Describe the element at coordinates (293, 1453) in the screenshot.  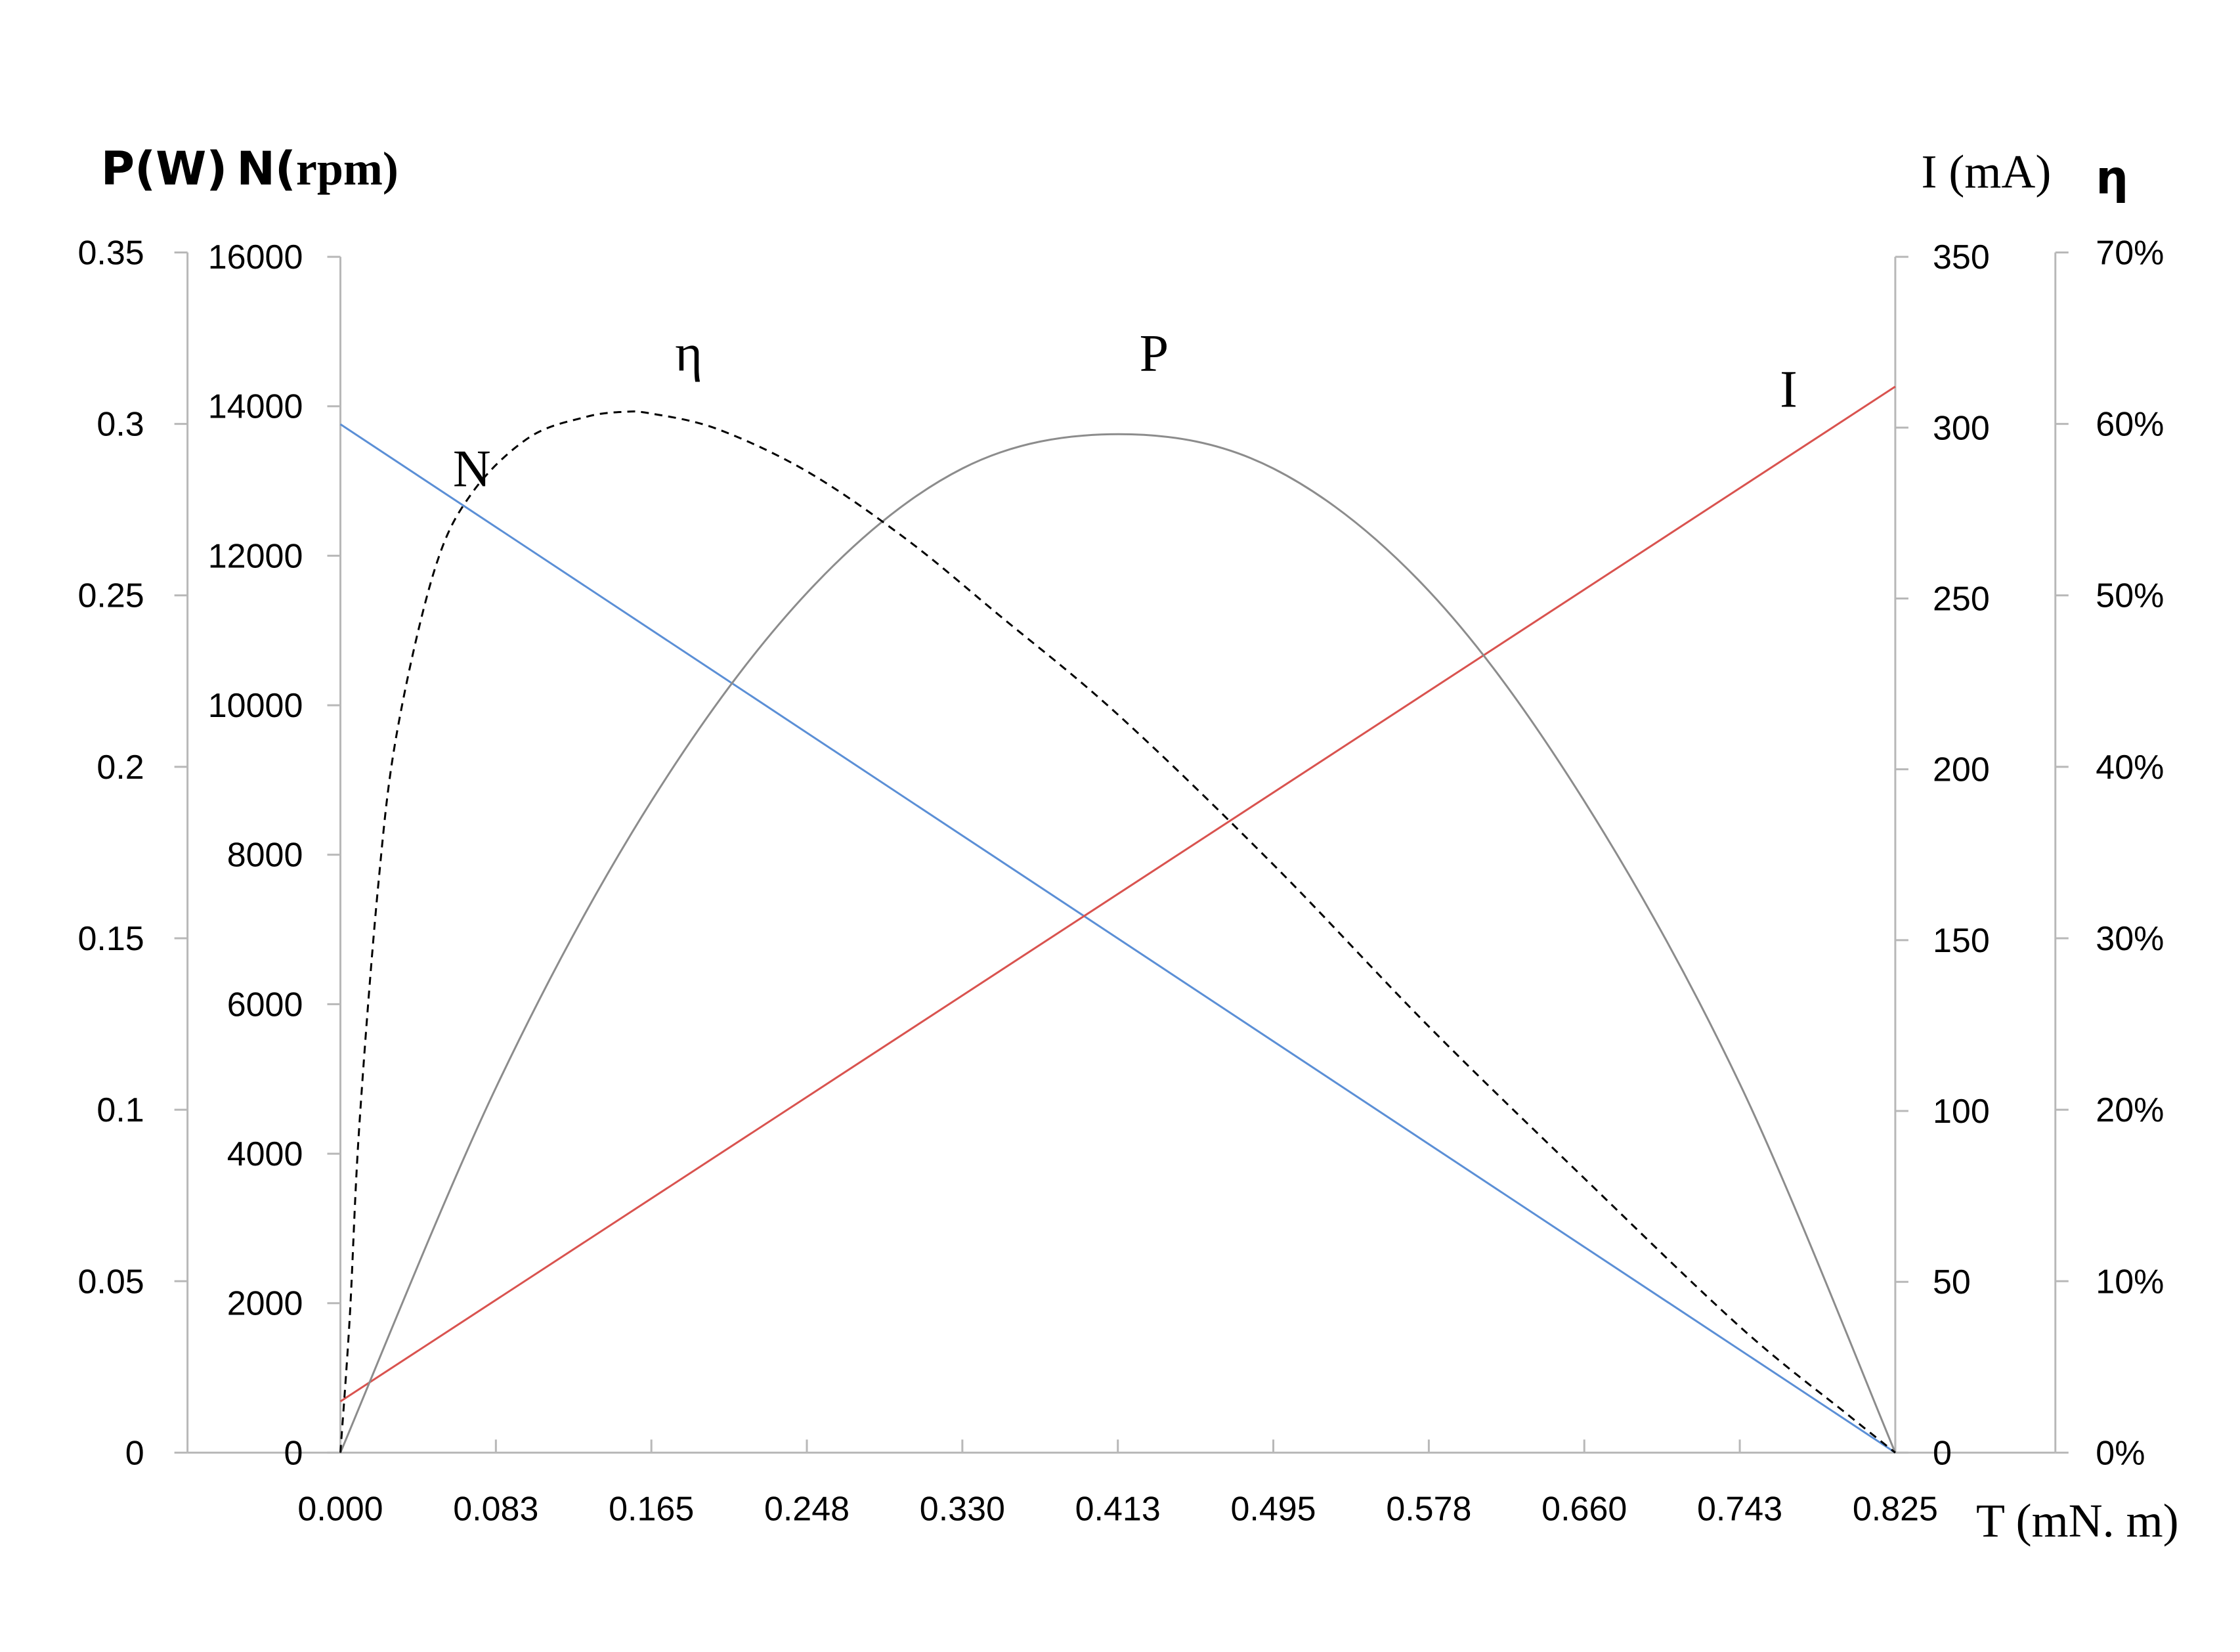
I see `speed-tick-label: 0` at that location.